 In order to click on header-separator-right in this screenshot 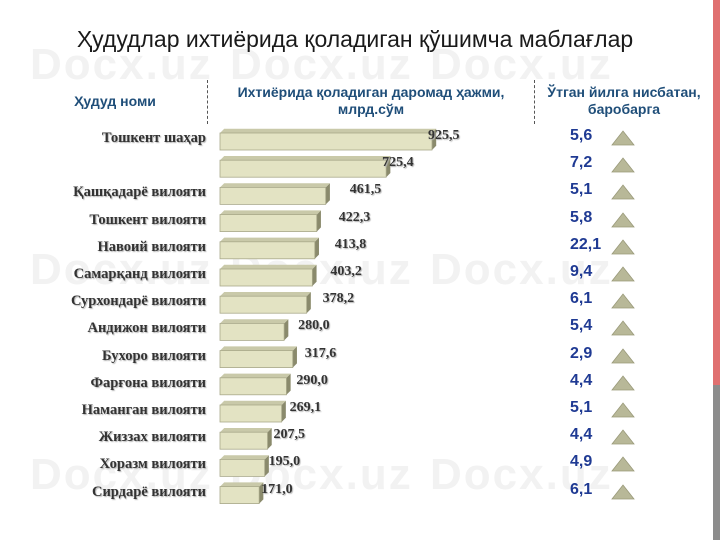, I will do `click(534, 102)`.